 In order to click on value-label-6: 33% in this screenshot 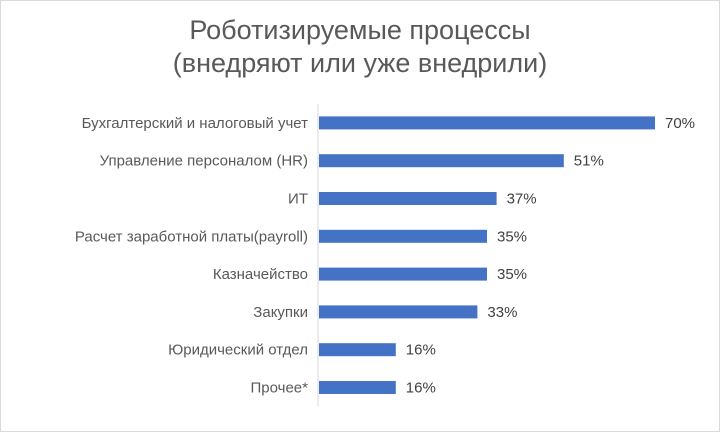, I will do `click(502, 312)`.